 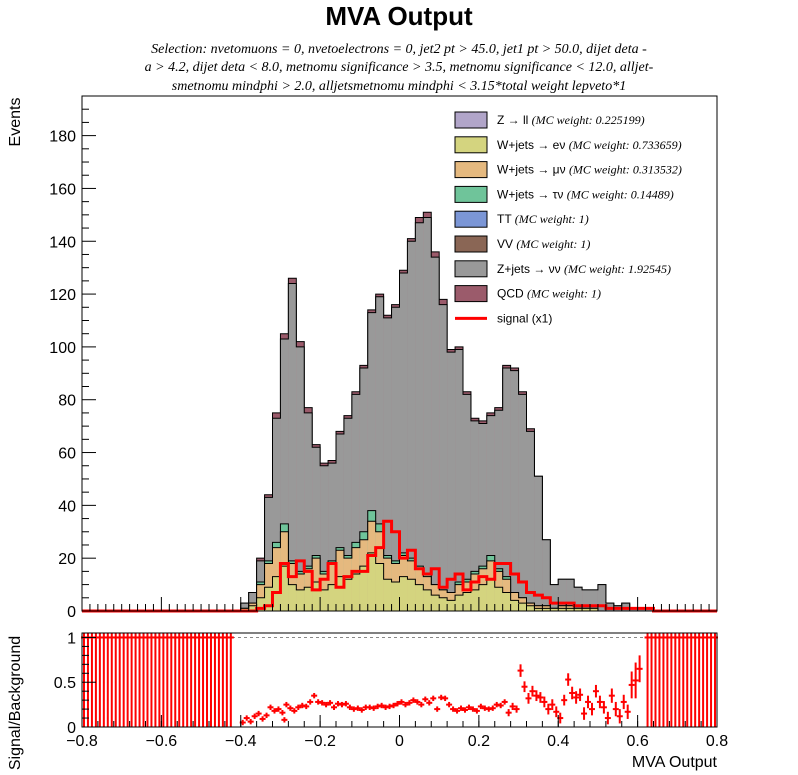 I want to click on y-tick-label: 160, so click(x=62, y=189).